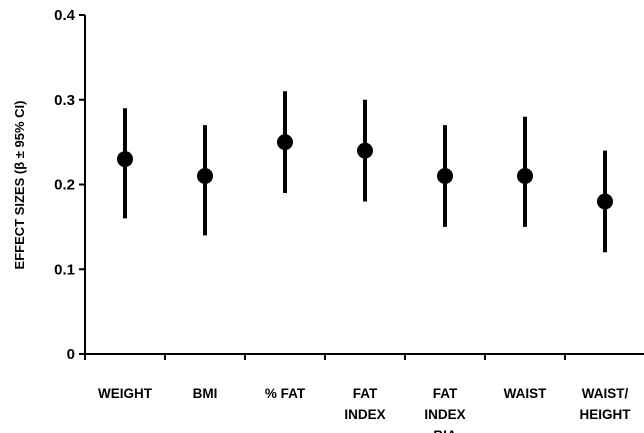  I want to click on y-tick-label-4: 0.4, so click(65, 15).